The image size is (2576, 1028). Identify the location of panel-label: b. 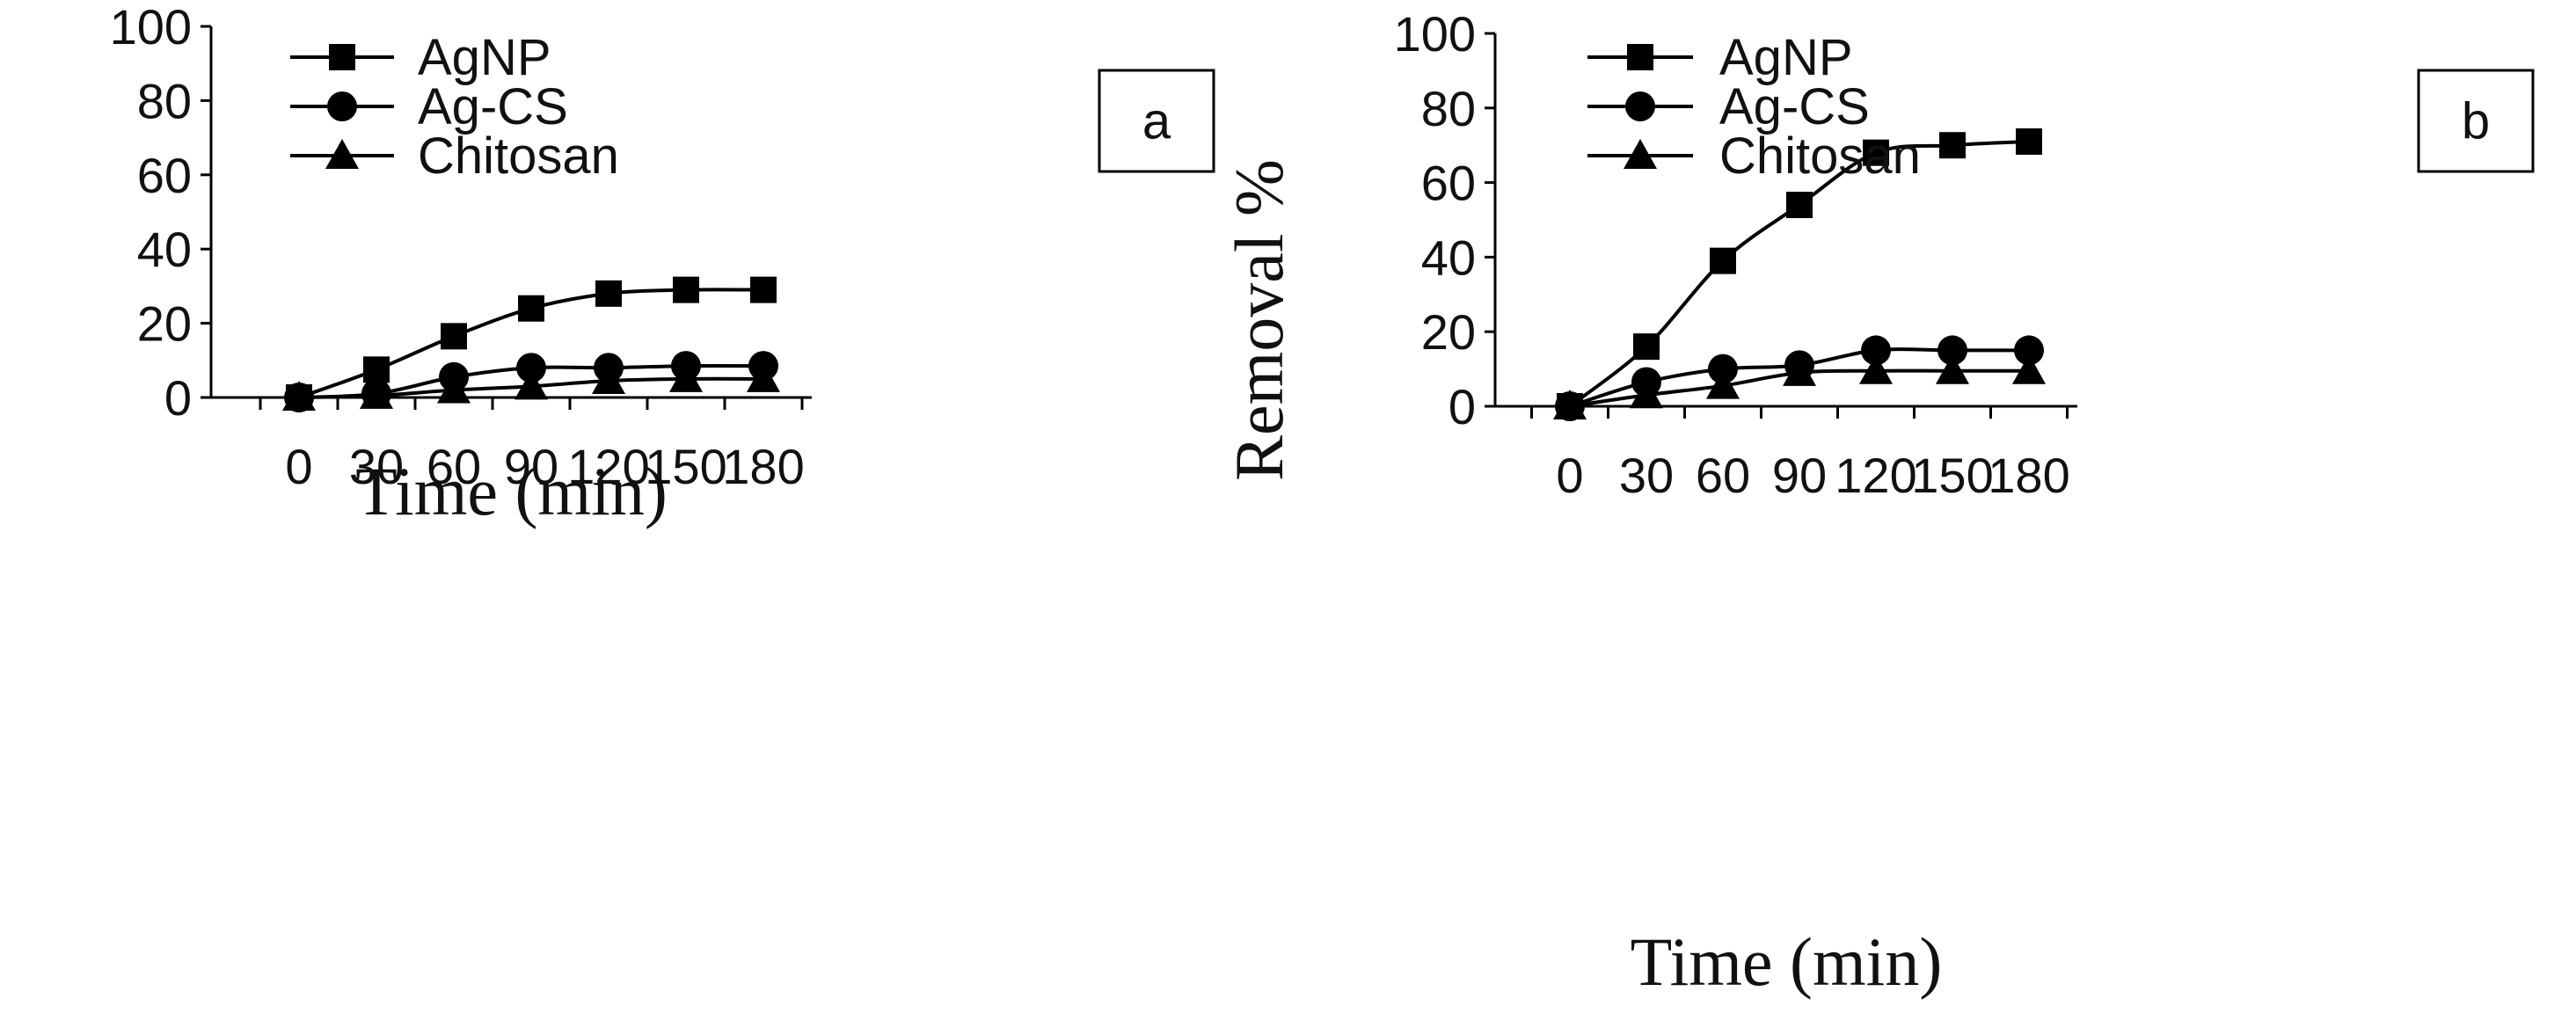
(2476, 121).